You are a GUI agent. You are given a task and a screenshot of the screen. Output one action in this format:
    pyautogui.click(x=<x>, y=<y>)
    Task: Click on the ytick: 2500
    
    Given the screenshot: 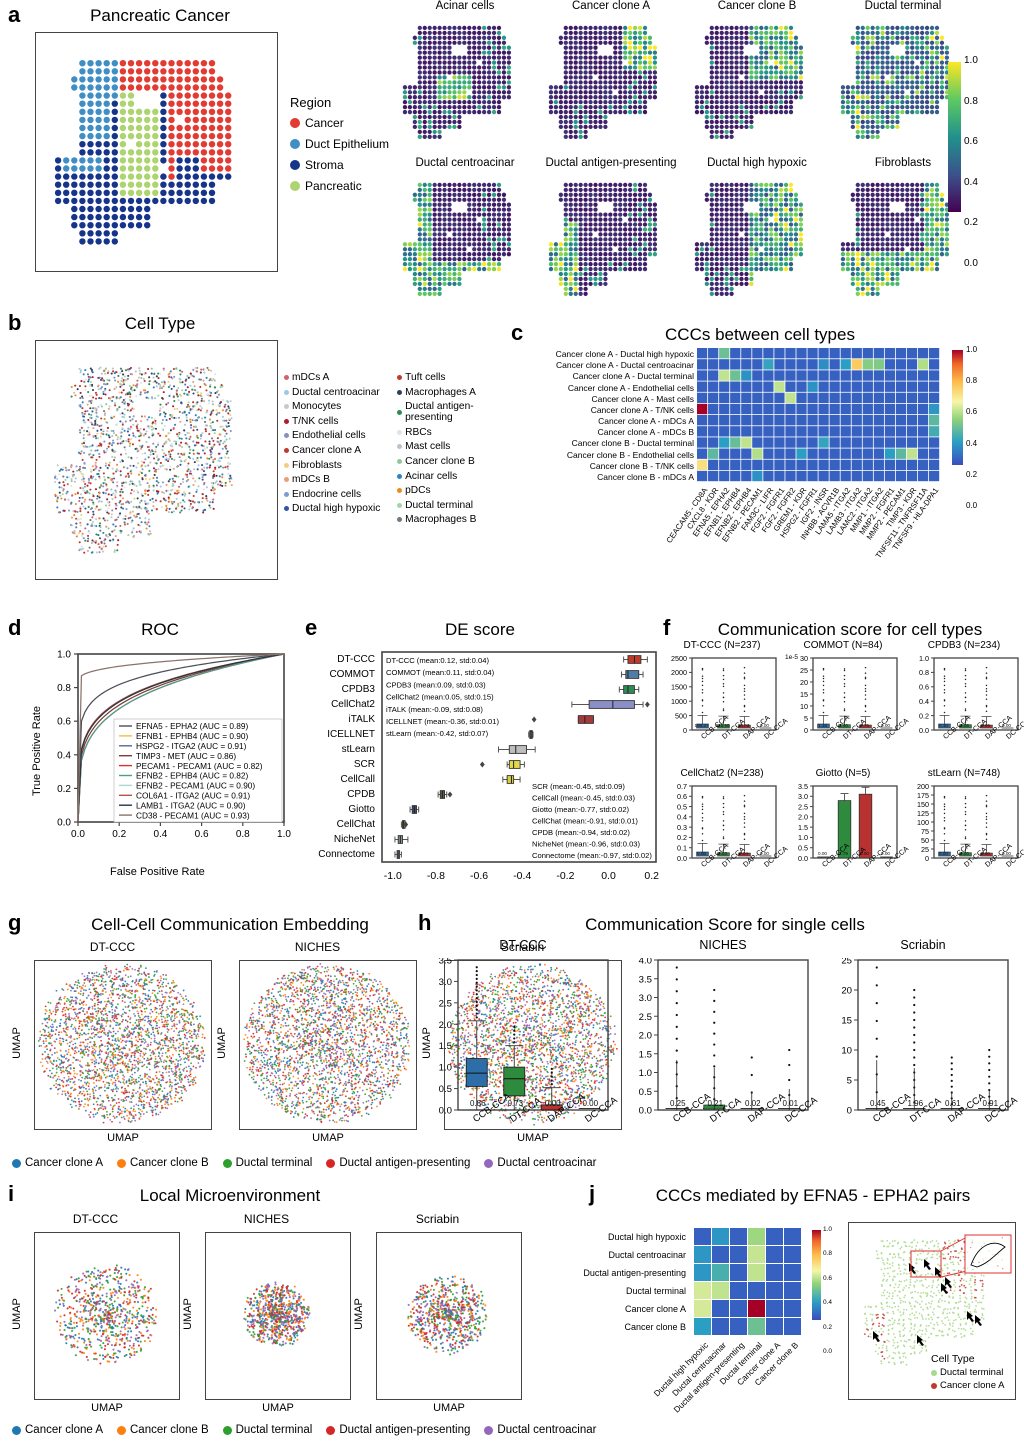 What is the action you would take?
    pyautogui.click(x=679, y=659)
    